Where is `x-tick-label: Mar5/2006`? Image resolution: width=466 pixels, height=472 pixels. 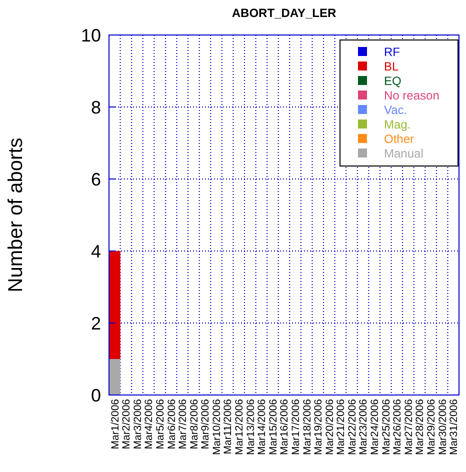
x-tick-label: Mar5/2006 is located at coordinates (160, 424).